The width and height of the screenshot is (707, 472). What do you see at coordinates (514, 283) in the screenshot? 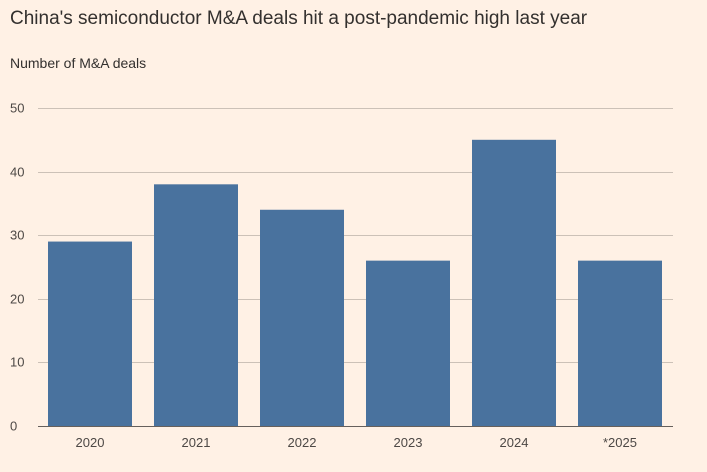
I see `bar-2024` at bounding box center [514, 283].